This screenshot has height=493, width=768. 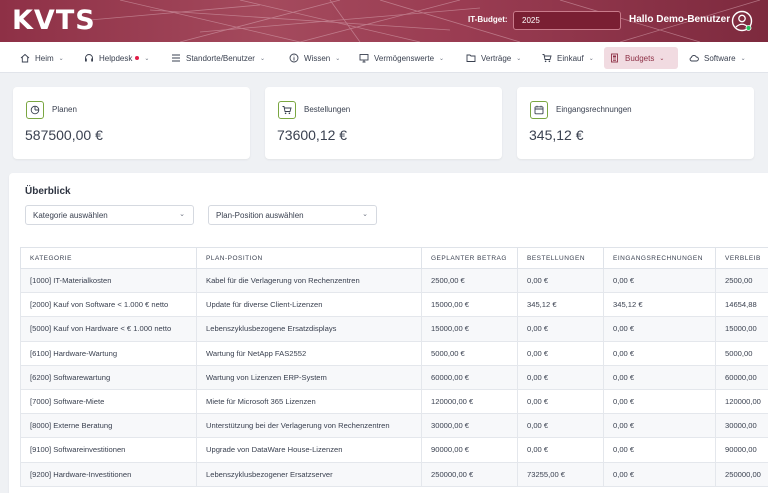 I want to click on folder-icon, so click(x=471, y=58).